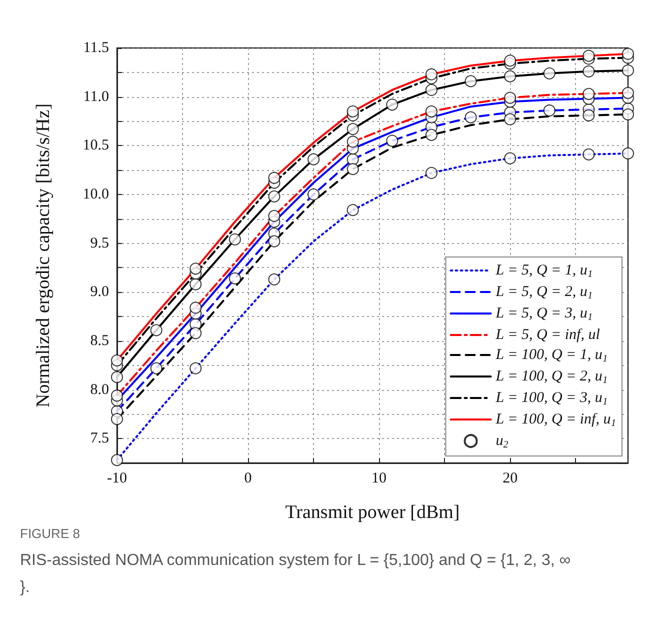  Describe the element at coordinates (99, 243) in the screenshot. I see `y-tick-label: 9.5` at that location.